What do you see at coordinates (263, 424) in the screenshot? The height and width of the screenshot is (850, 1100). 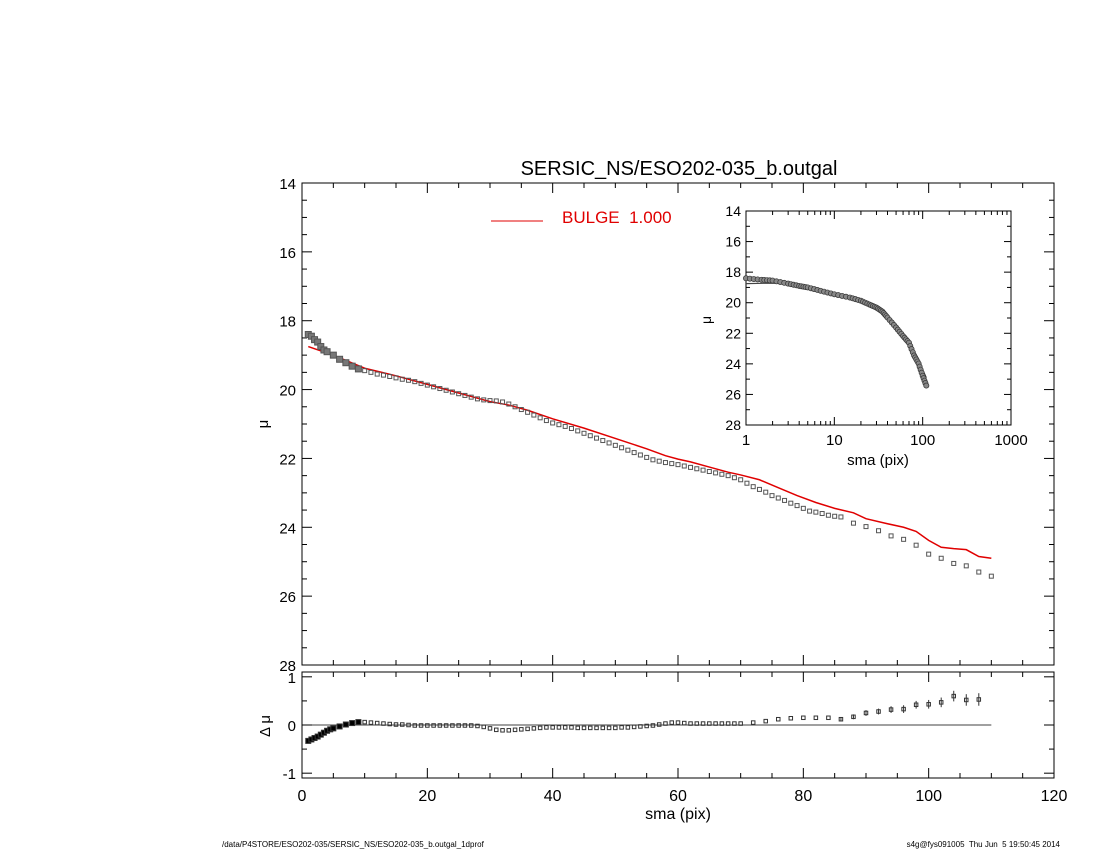 I see `main-y-axis-label: μ` at bounding box center [263, 424].